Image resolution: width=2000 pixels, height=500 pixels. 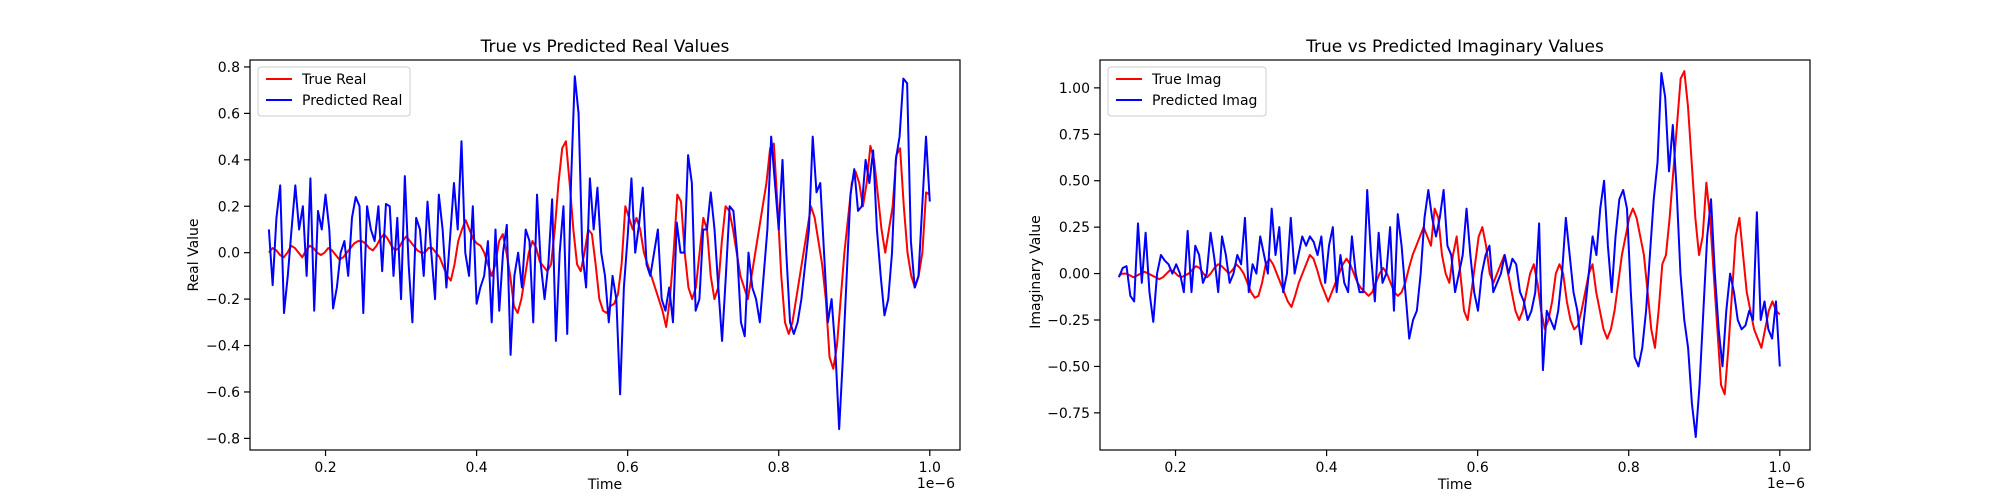 What do you see at coordinates (229, 207) in the screenshot?
I see `y-tick-label: 0.2` at bounding box center [229, 207].